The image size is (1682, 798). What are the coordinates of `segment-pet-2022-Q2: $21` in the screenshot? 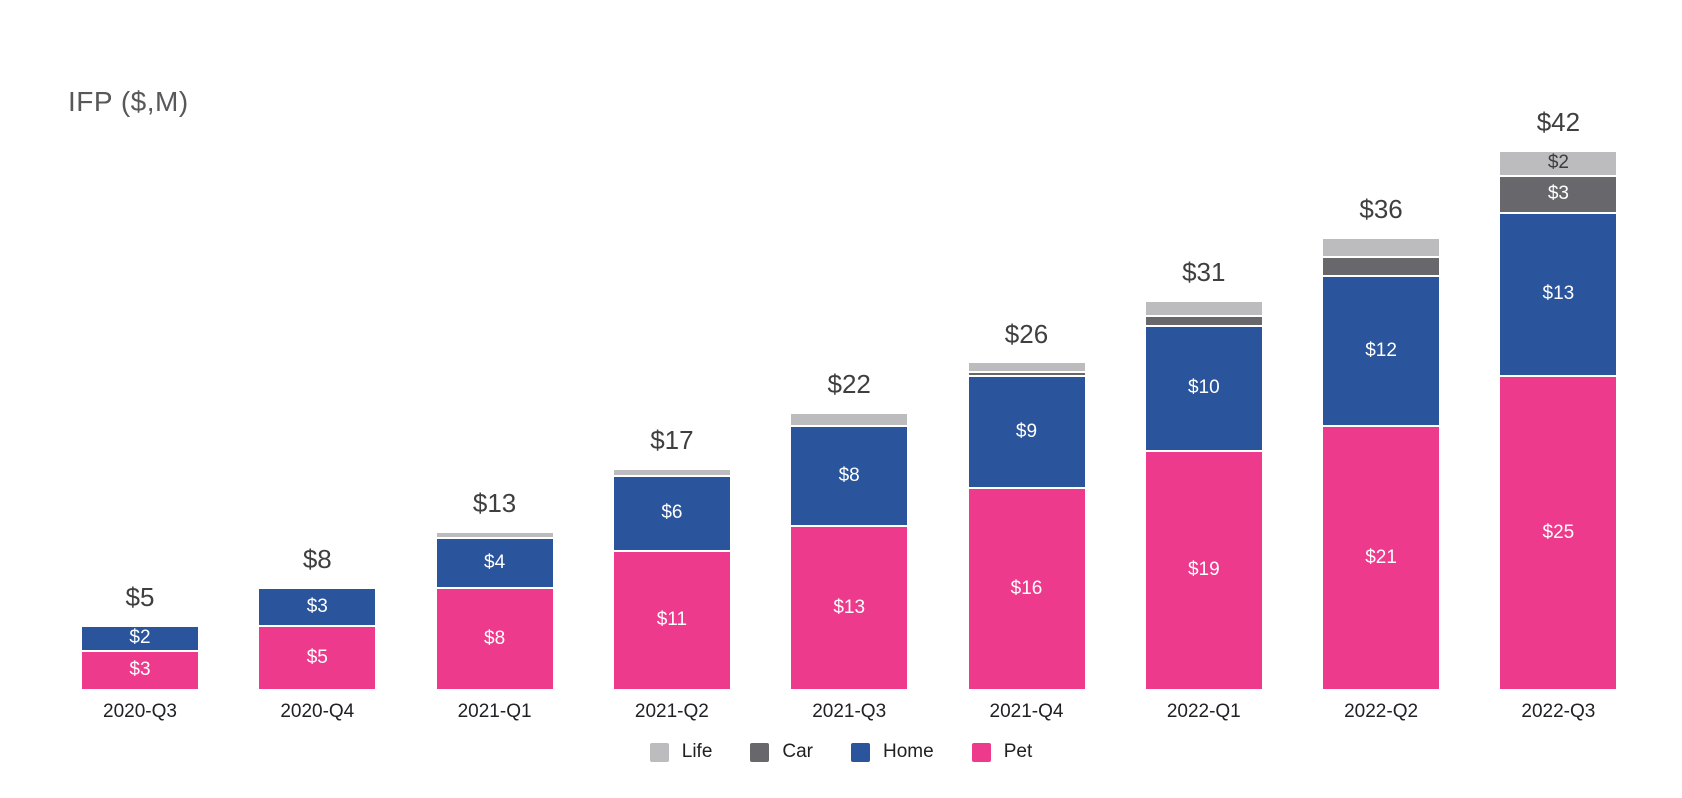 It's located at (1381, 557).